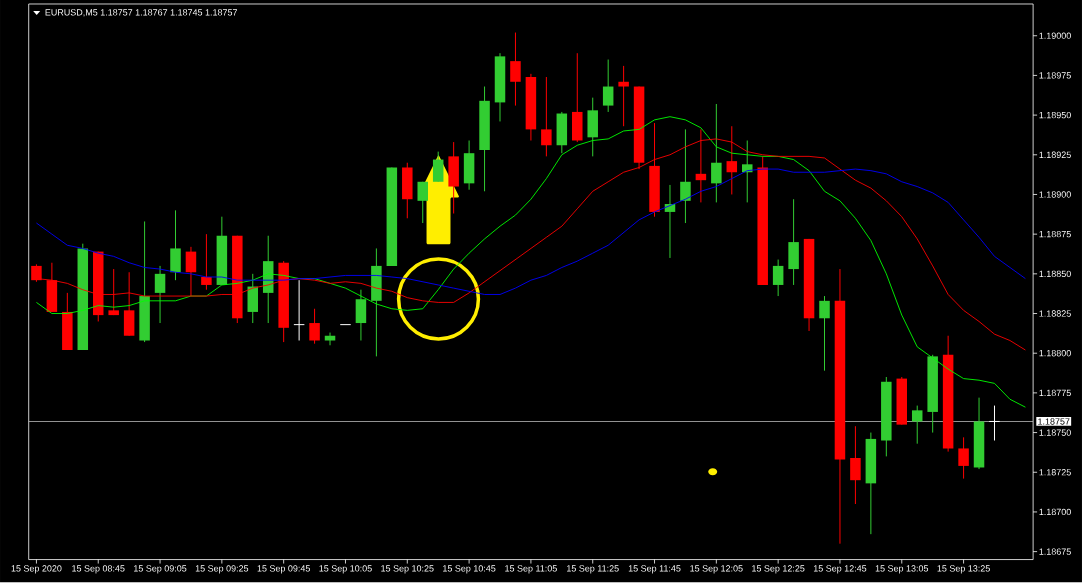 The height and width of the screenshot is (583, 1082). What do you see at coordinates (654, 569) in the screenshot?
I see `x-tick-label: 15 Sep 11:45` at bounding box center [654, 569].